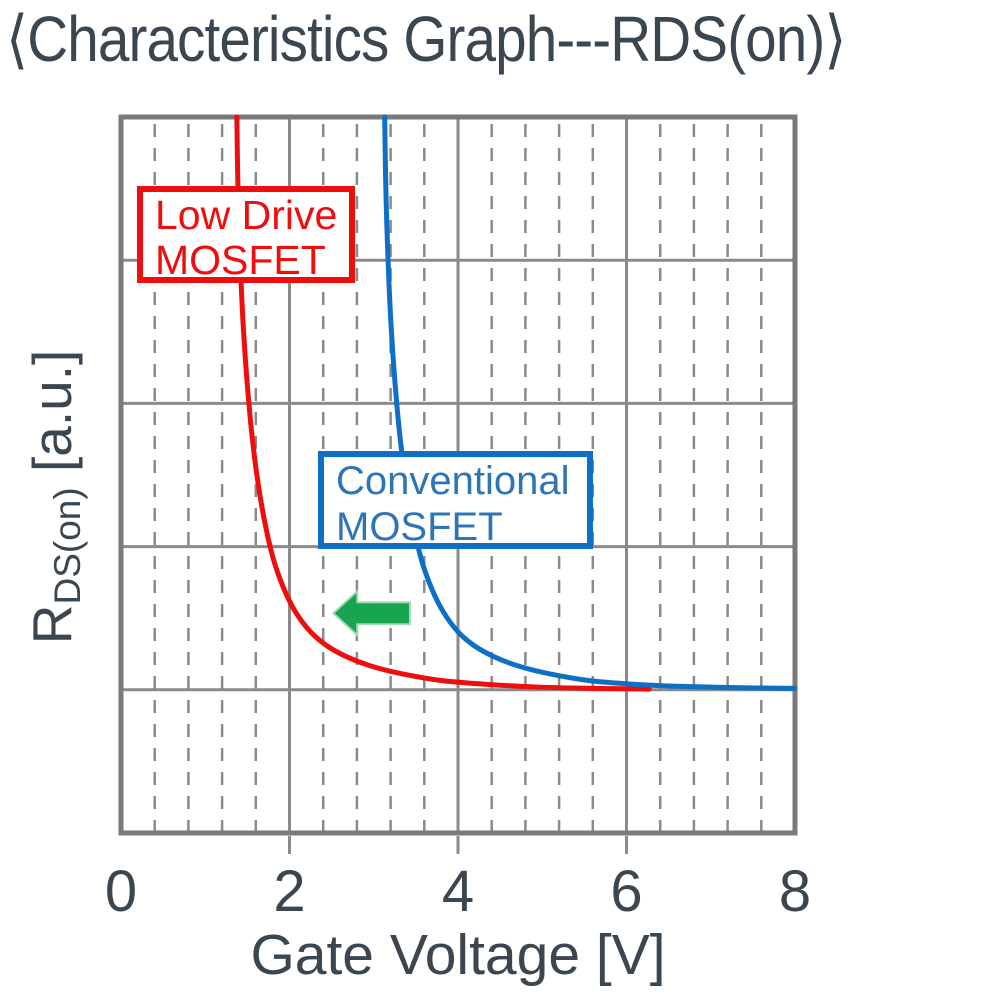 The image size is (984, 1000). What do you see at coordinates (289, 891) in the screenshot?
I see `x-tick-label: 2` at bounding box center [289, 891].